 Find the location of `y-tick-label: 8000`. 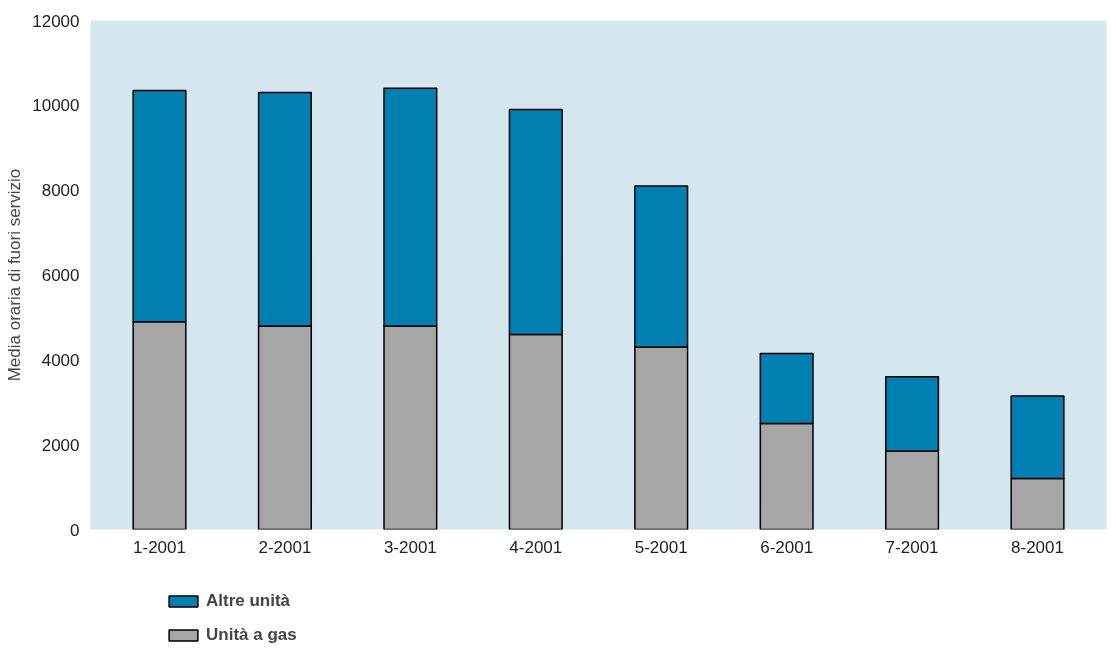

y-tick-label: 8000 is located at coordinates (60, 191).